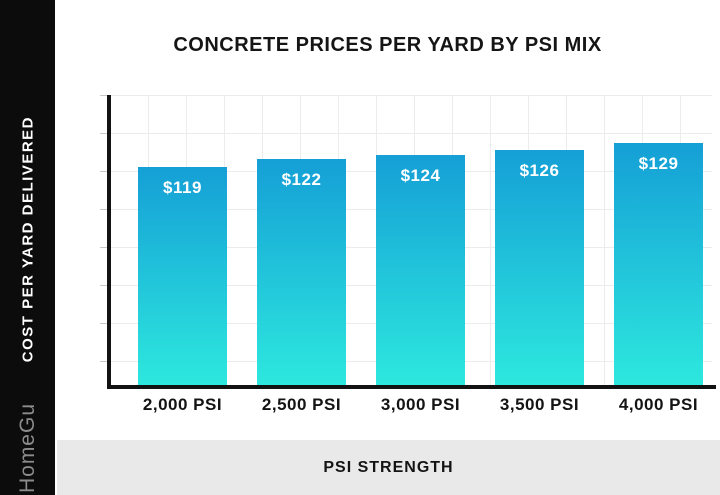 The width and height of the screenshot is (720, 495). What do you see at coordinates (301, 180) in the screenshot?
I see `bar-value-label: $122` at bounding box center [301, 180].